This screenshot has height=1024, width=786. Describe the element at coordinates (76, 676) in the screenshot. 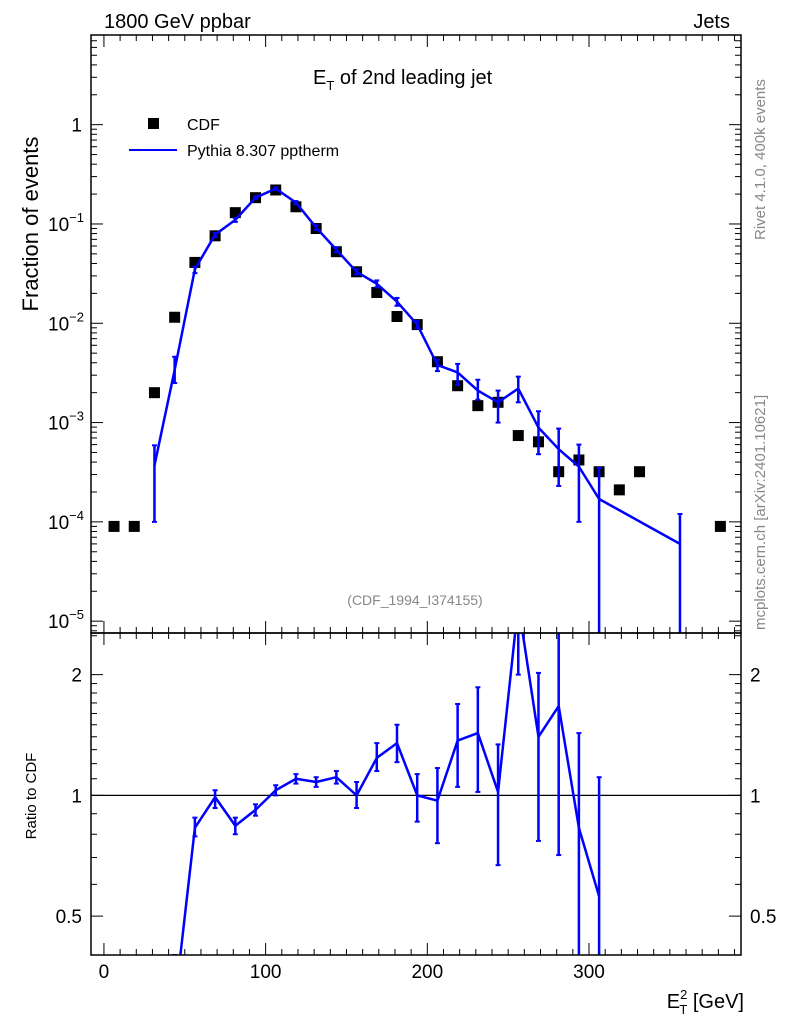

I see `ratio-y-tick-label: 2` at that location.